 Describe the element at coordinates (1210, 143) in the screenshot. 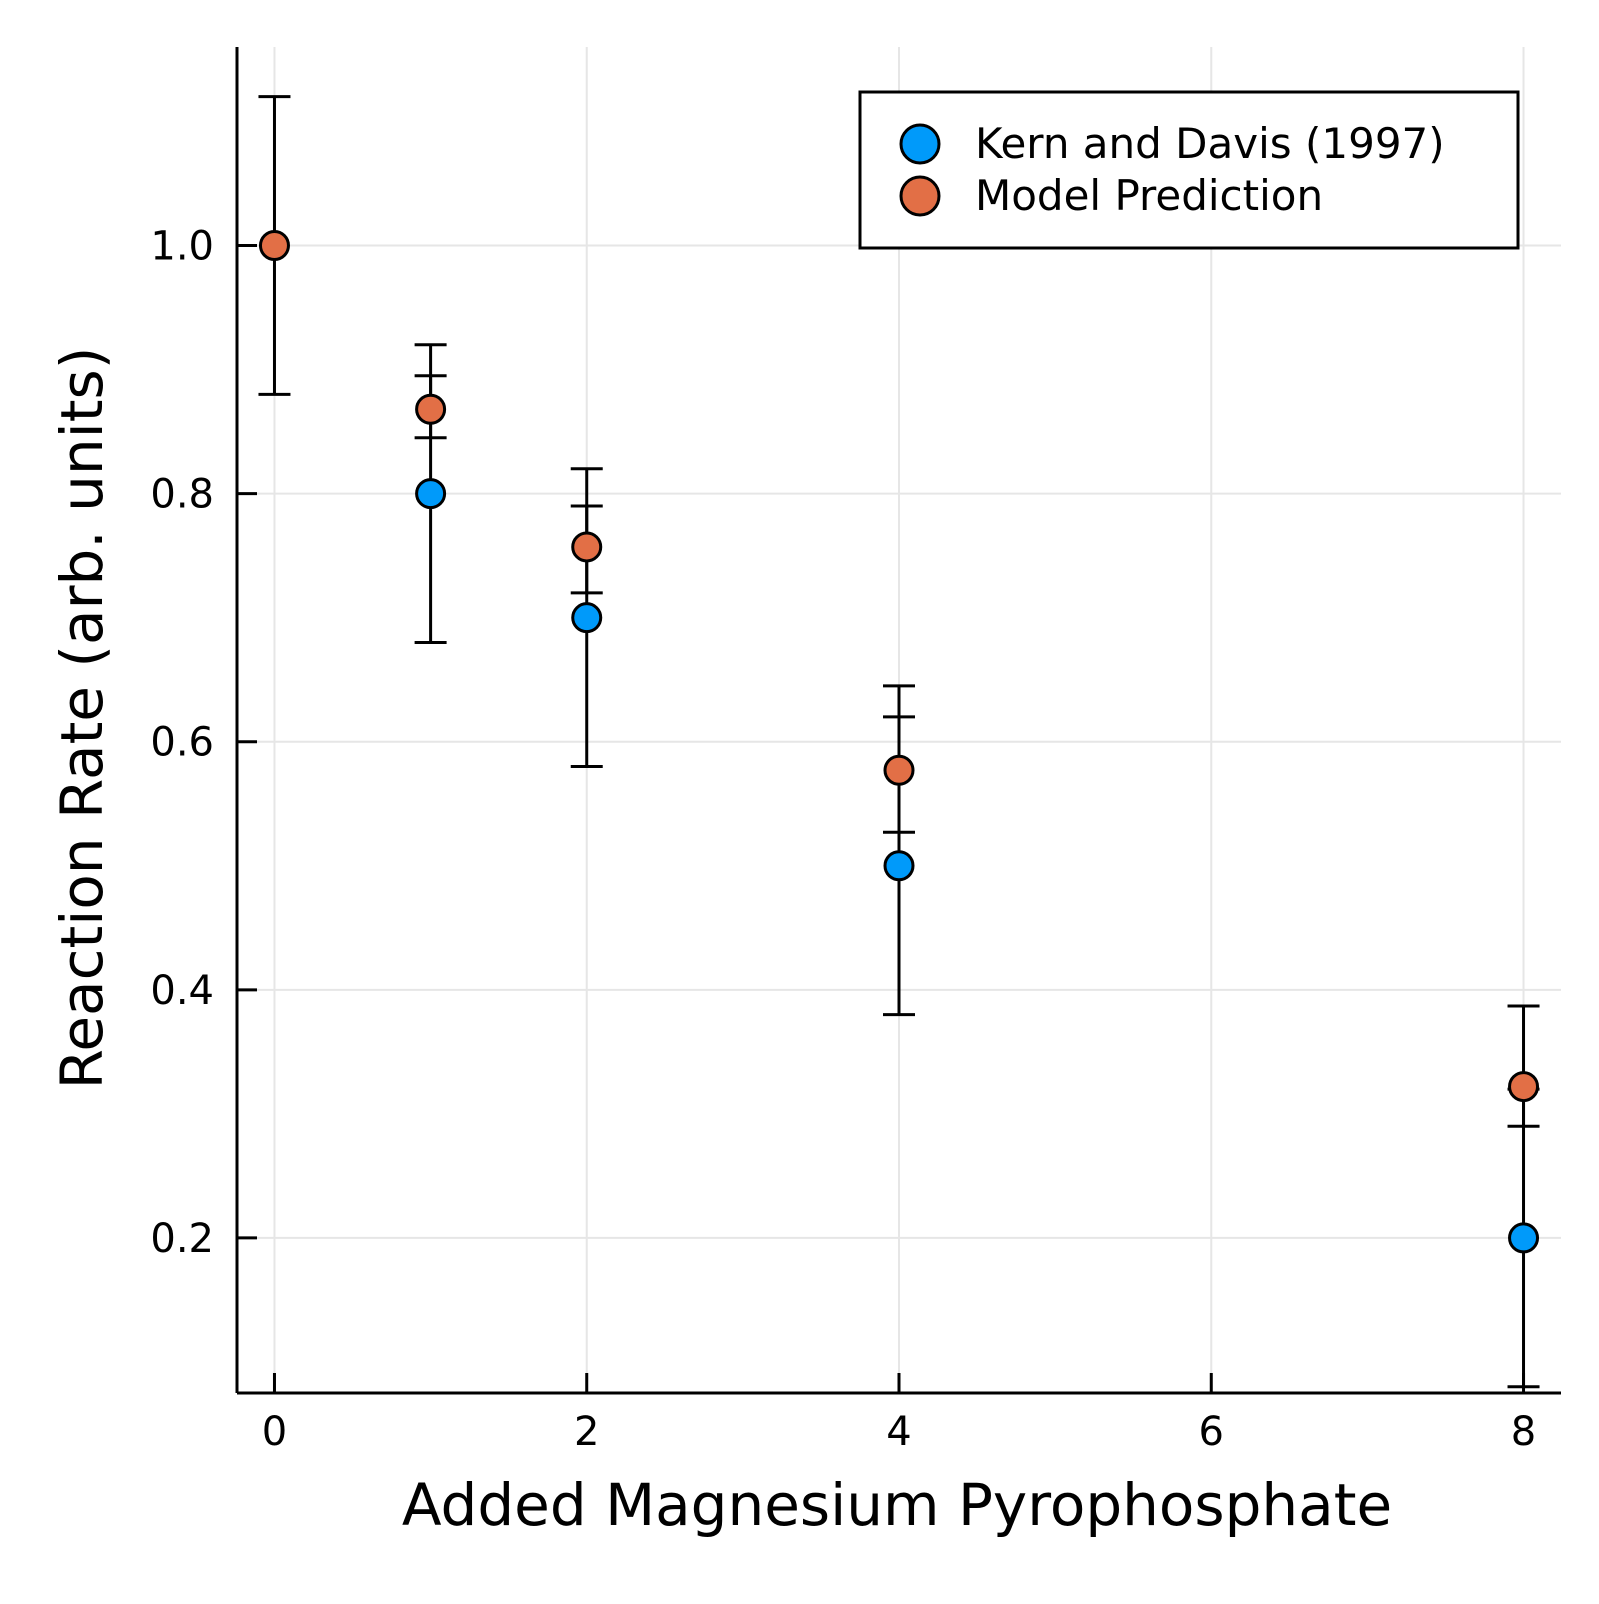

I see `legend-label-series-1: Kern and Davis (1997)` at that location.